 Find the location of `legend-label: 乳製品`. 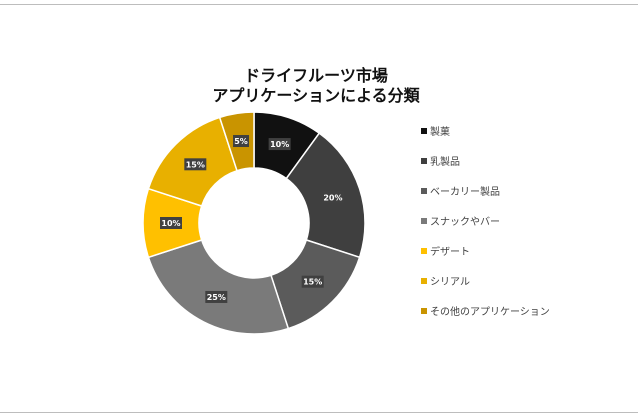

legend-label: 乳製品 is located at coordinates (445, 161).